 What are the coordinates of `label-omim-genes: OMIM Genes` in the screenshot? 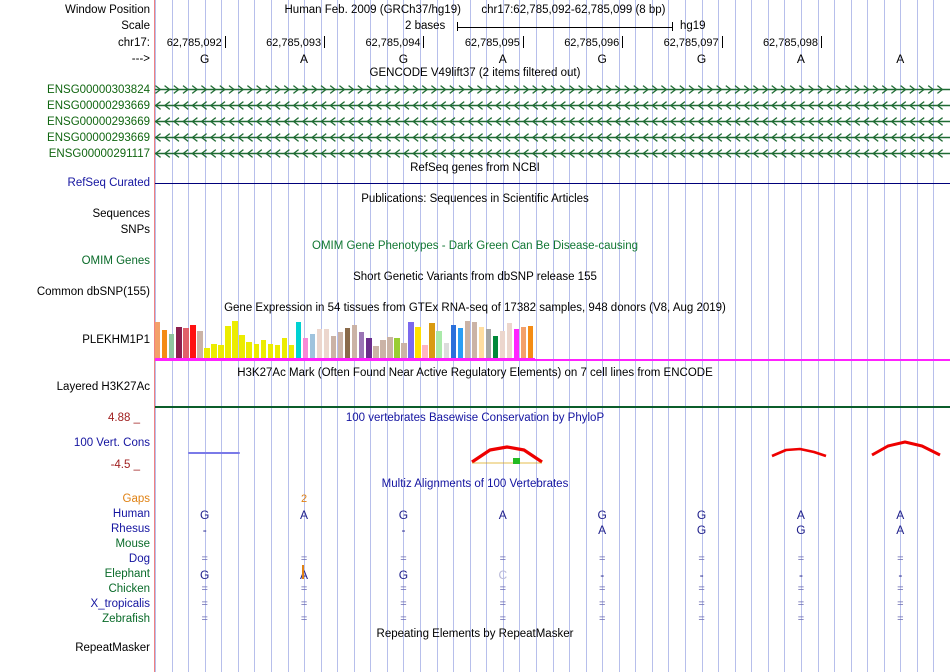 It's located at (115, 261).